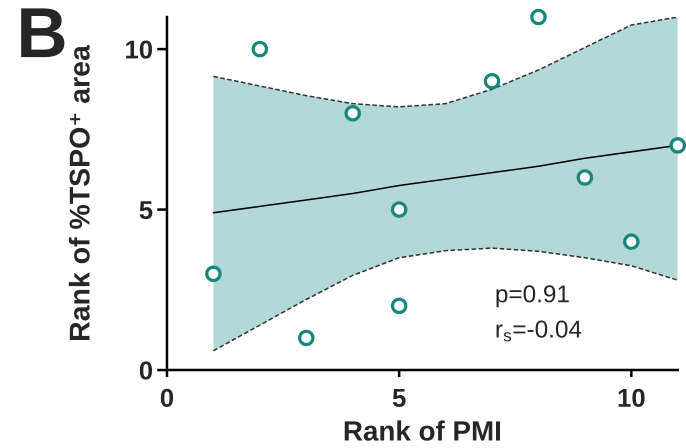 This screenshot has height=448, width=686. I want to click on x-tick-label: 10, so click(631, 397).